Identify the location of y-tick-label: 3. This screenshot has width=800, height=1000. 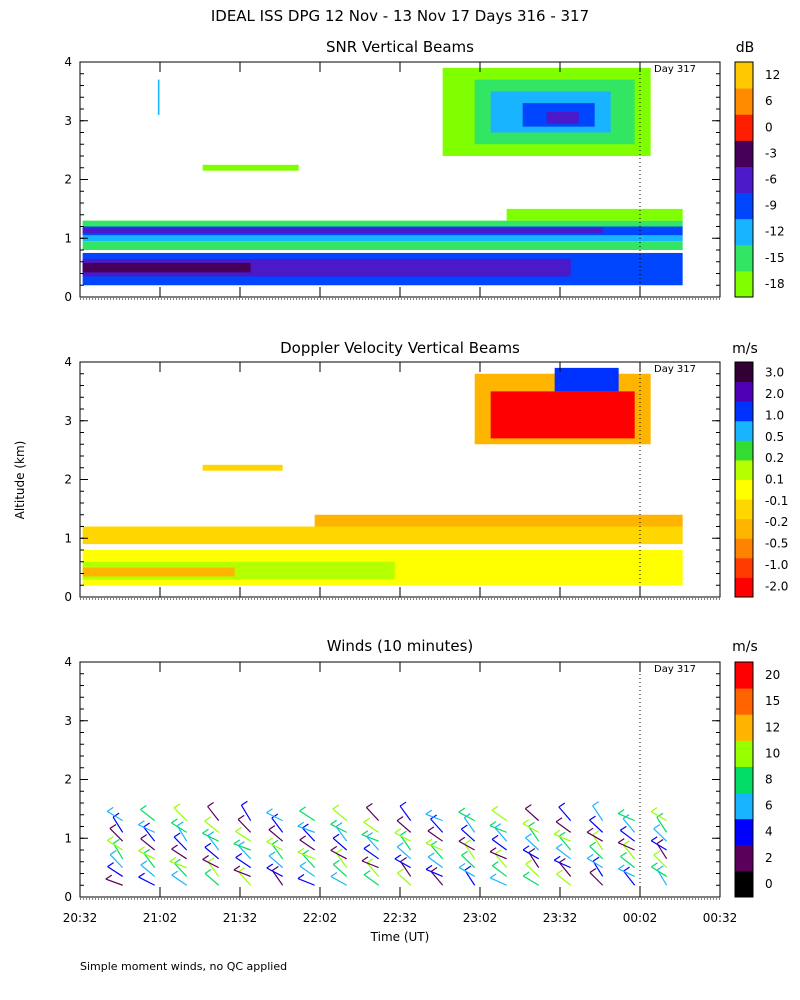
(68, 721).